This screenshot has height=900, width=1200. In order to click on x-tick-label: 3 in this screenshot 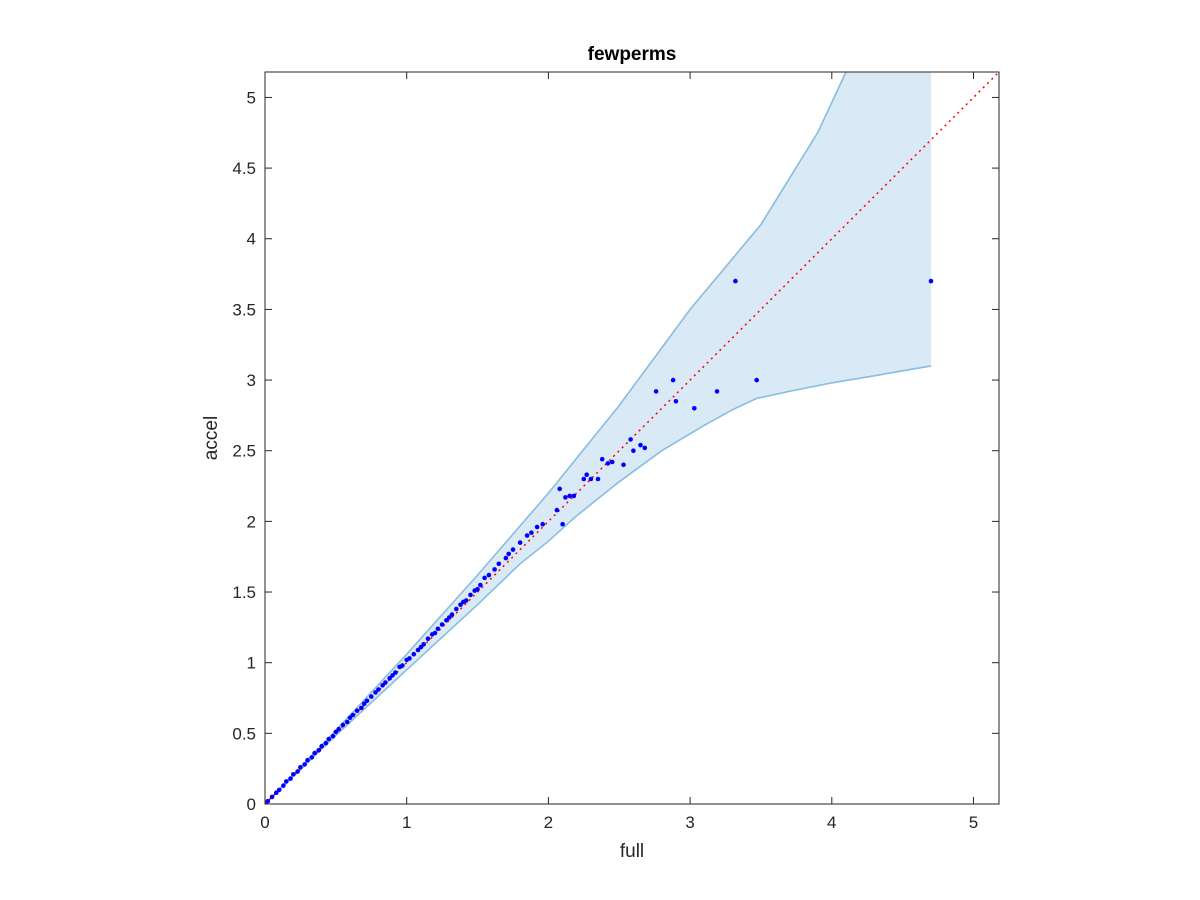, I will do `click(689, 822)`.